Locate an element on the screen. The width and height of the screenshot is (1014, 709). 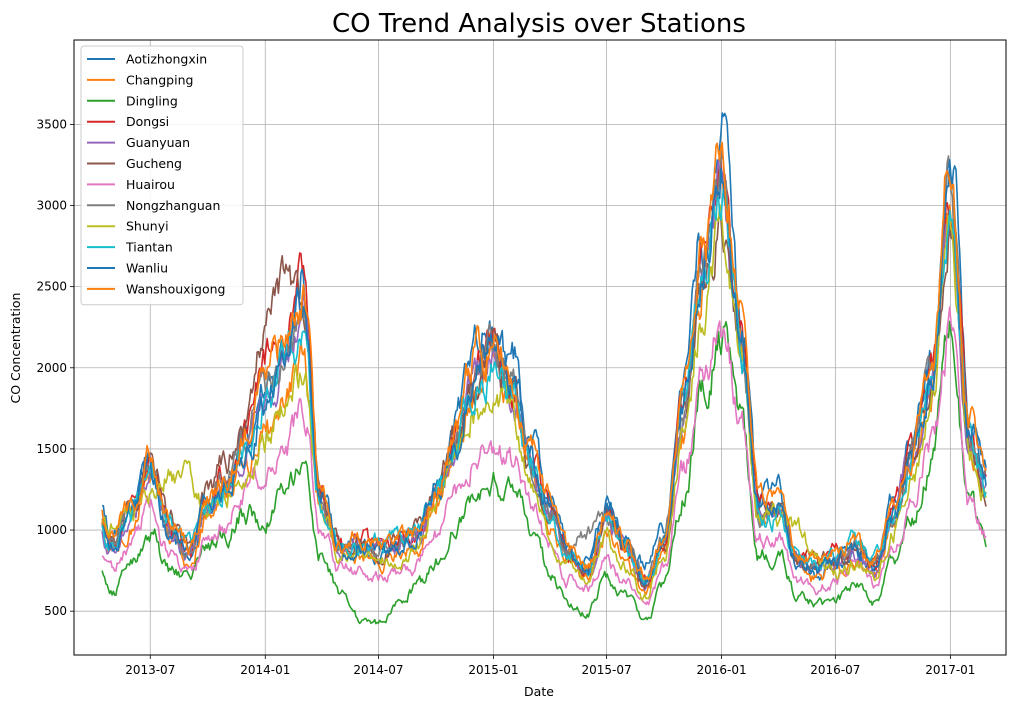
x-tick-label: 2014-01 is located at coordinates (265, 670).